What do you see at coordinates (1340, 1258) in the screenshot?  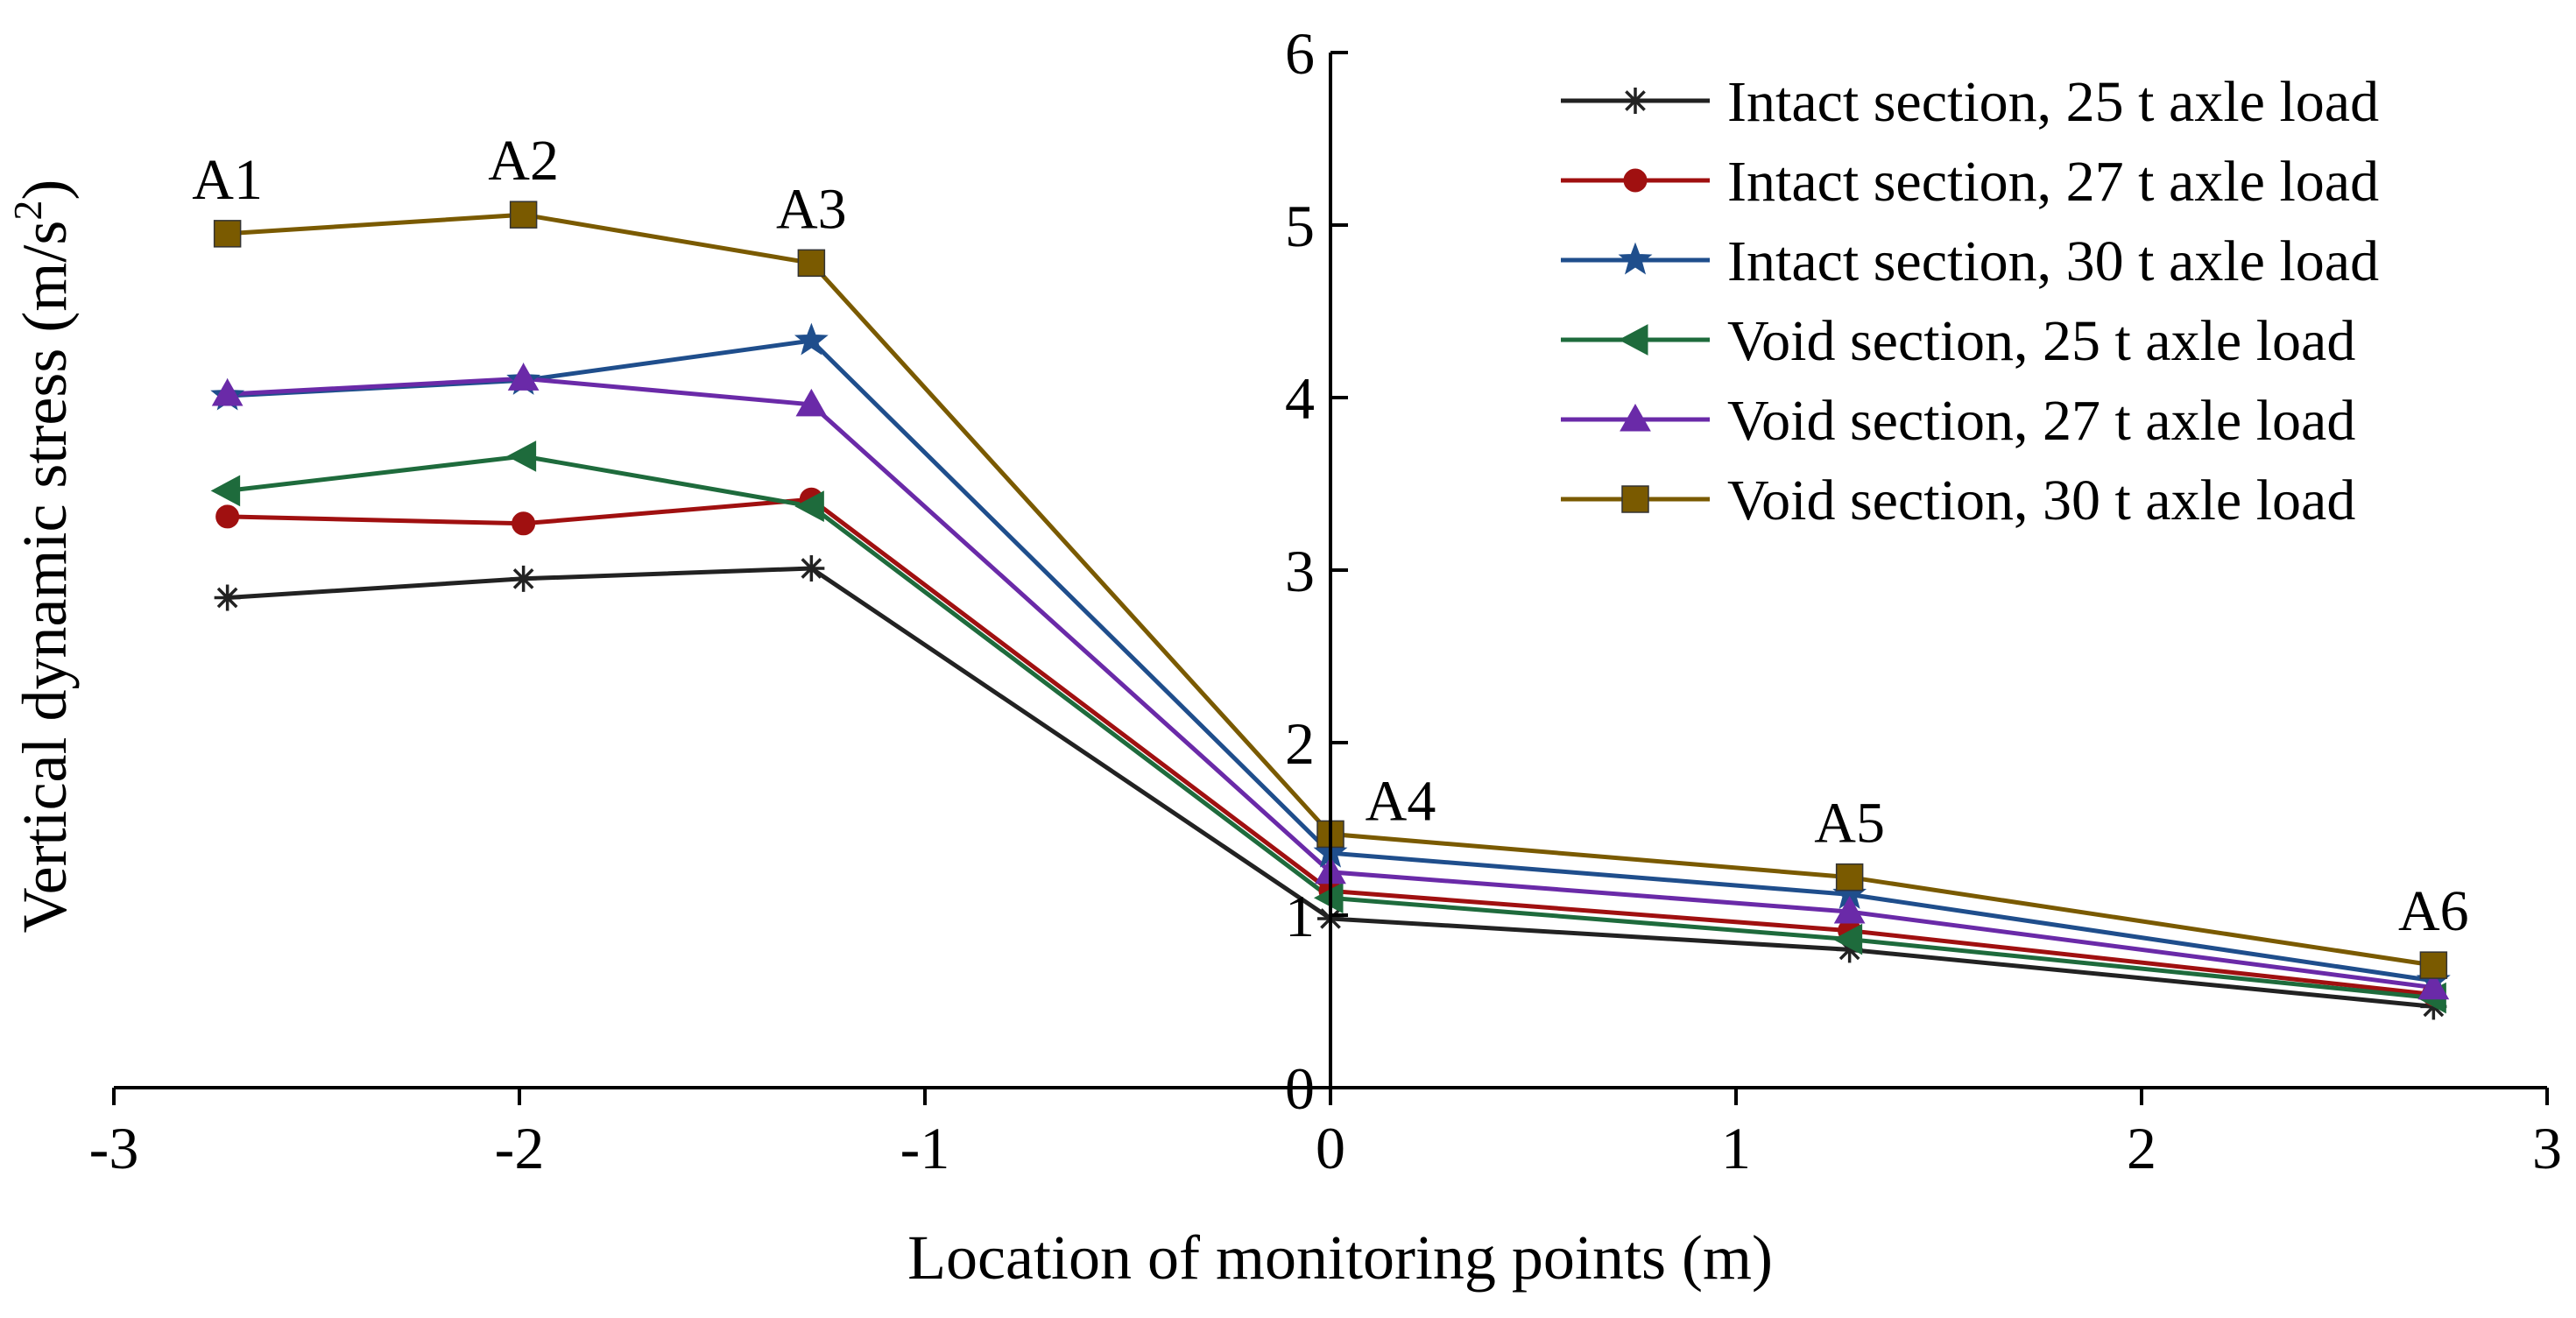 I see `x-axis-title: Location of monitoring points (m)` at bounding box center [1340, 1258].